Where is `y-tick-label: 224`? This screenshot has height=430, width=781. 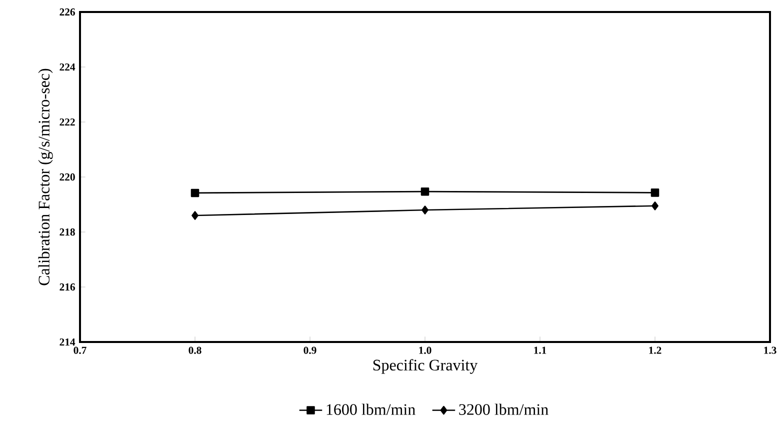 y-tick-label: 224 is located at coordinates (68, 67).